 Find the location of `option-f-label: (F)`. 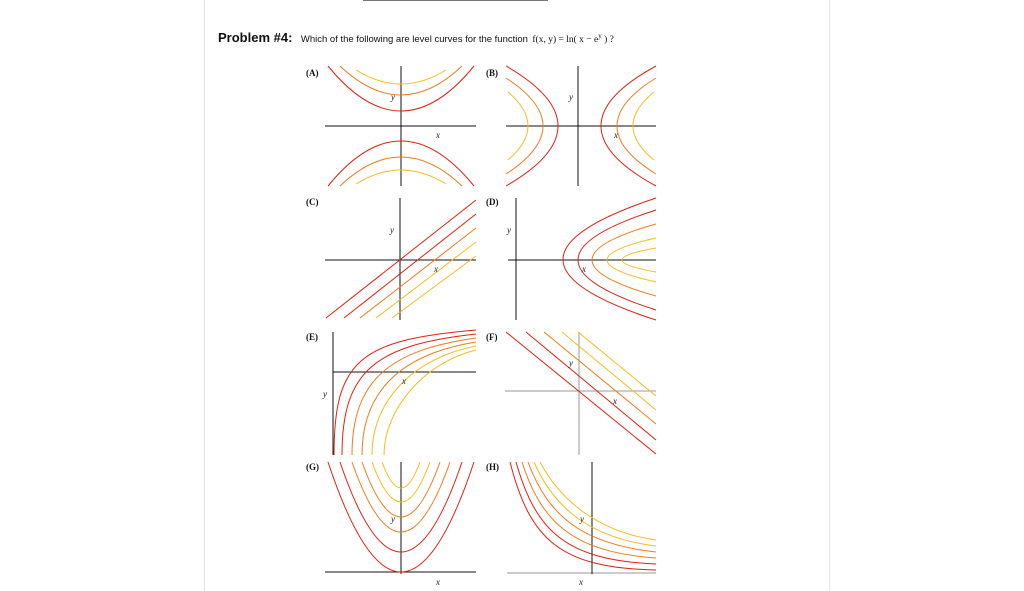

option-f-label: (F) is located at coordinates (492, 337).